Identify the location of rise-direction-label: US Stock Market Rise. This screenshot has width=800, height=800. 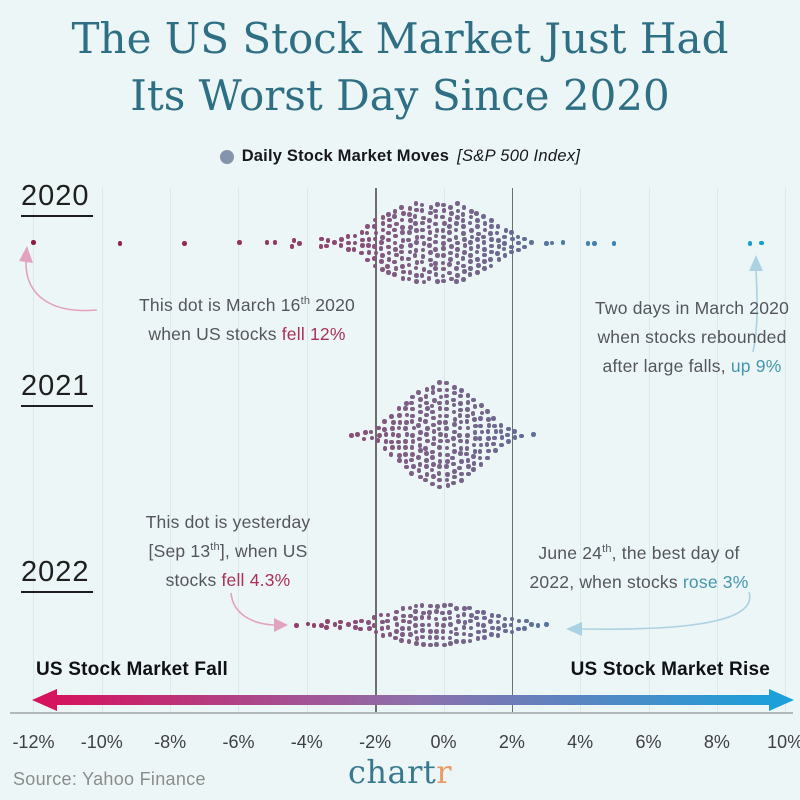
(670, 669).